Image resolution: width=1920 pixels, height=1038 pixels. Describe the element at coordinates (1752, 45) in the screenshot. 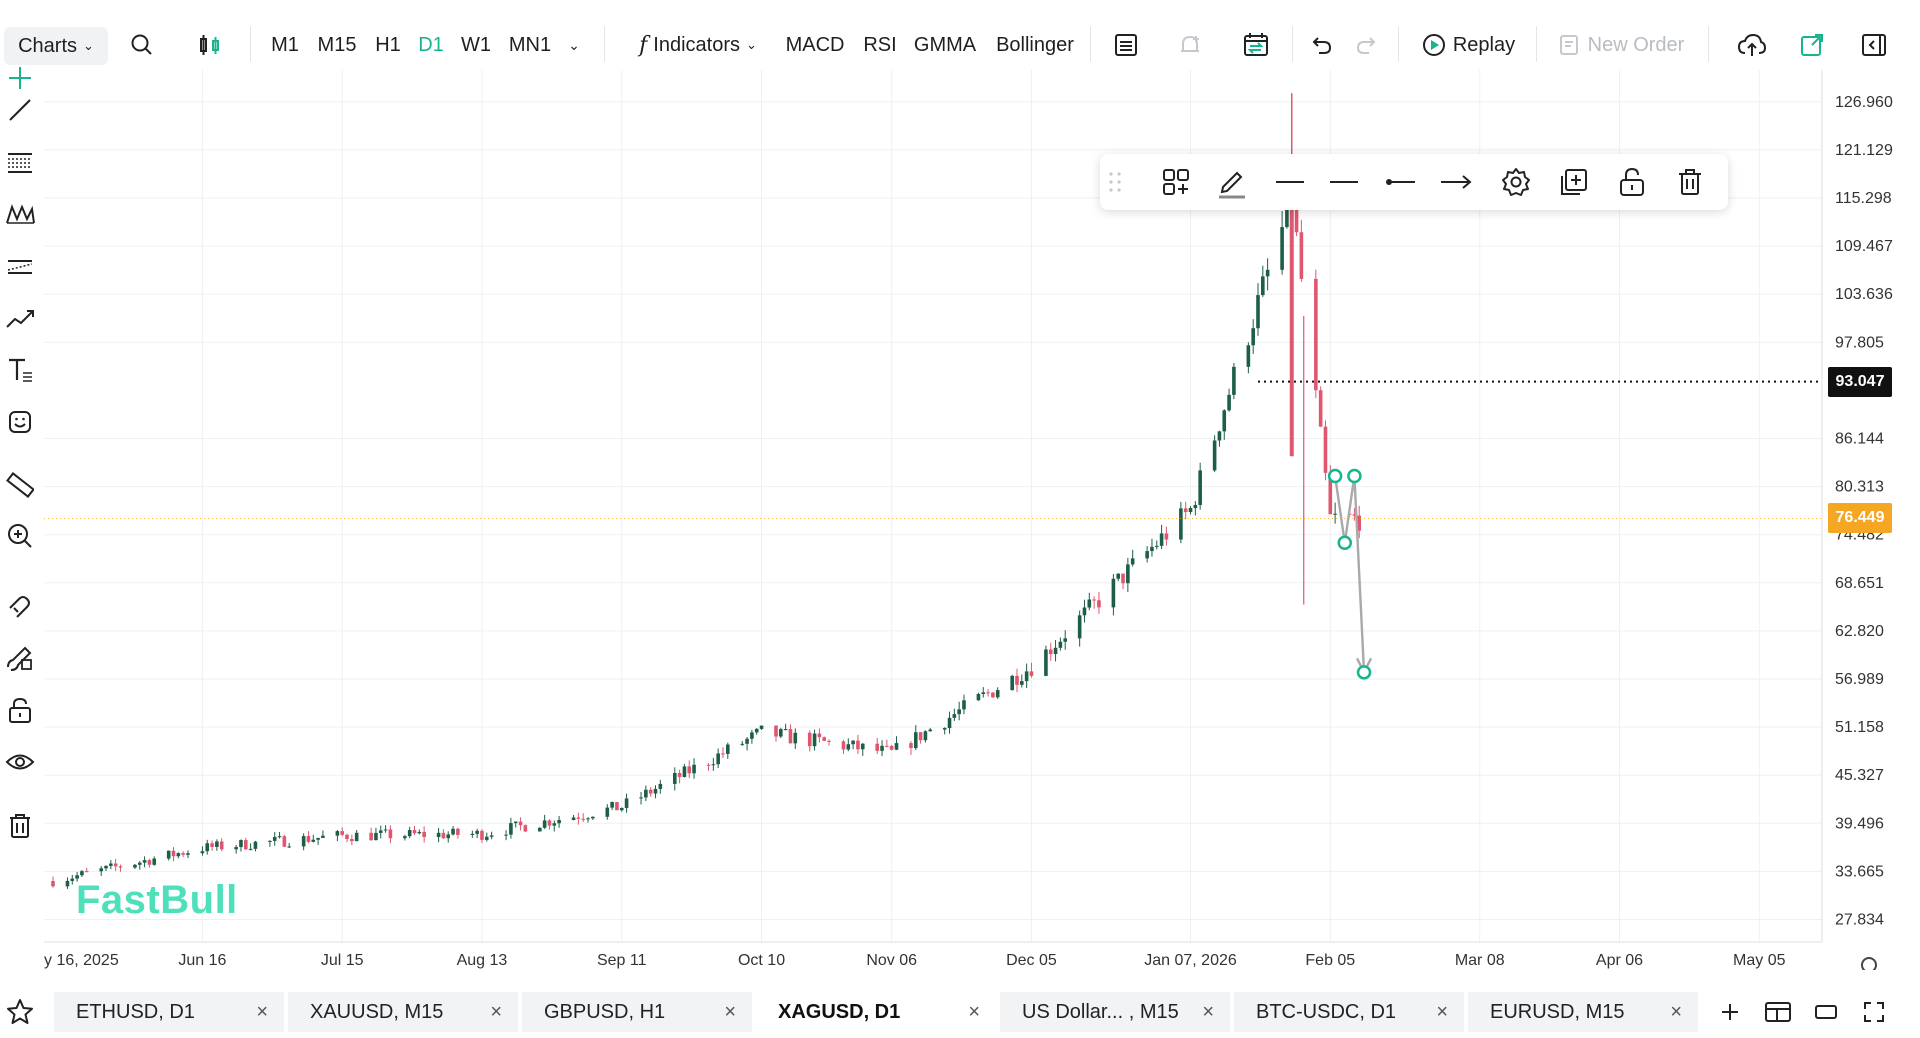

I see `cloud-upload-icon` at that location.